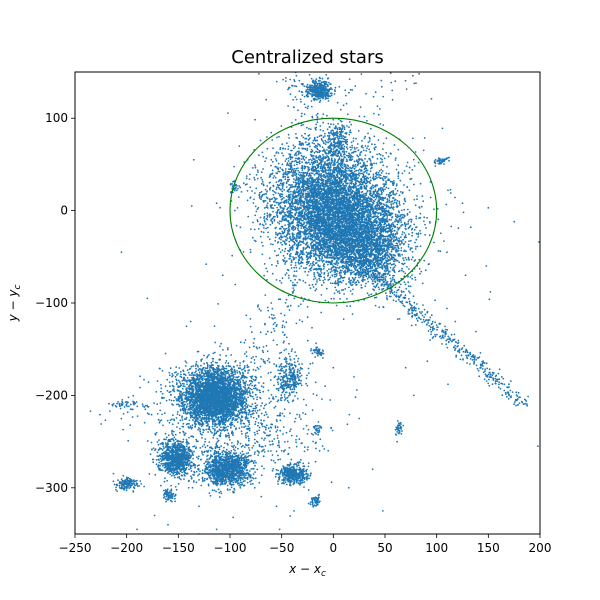 The height and width of the screenshot is (600, 600). Describe the element at coordinates (281, 548) in the screenshot. I see `x-tick-label: −50` at that location.